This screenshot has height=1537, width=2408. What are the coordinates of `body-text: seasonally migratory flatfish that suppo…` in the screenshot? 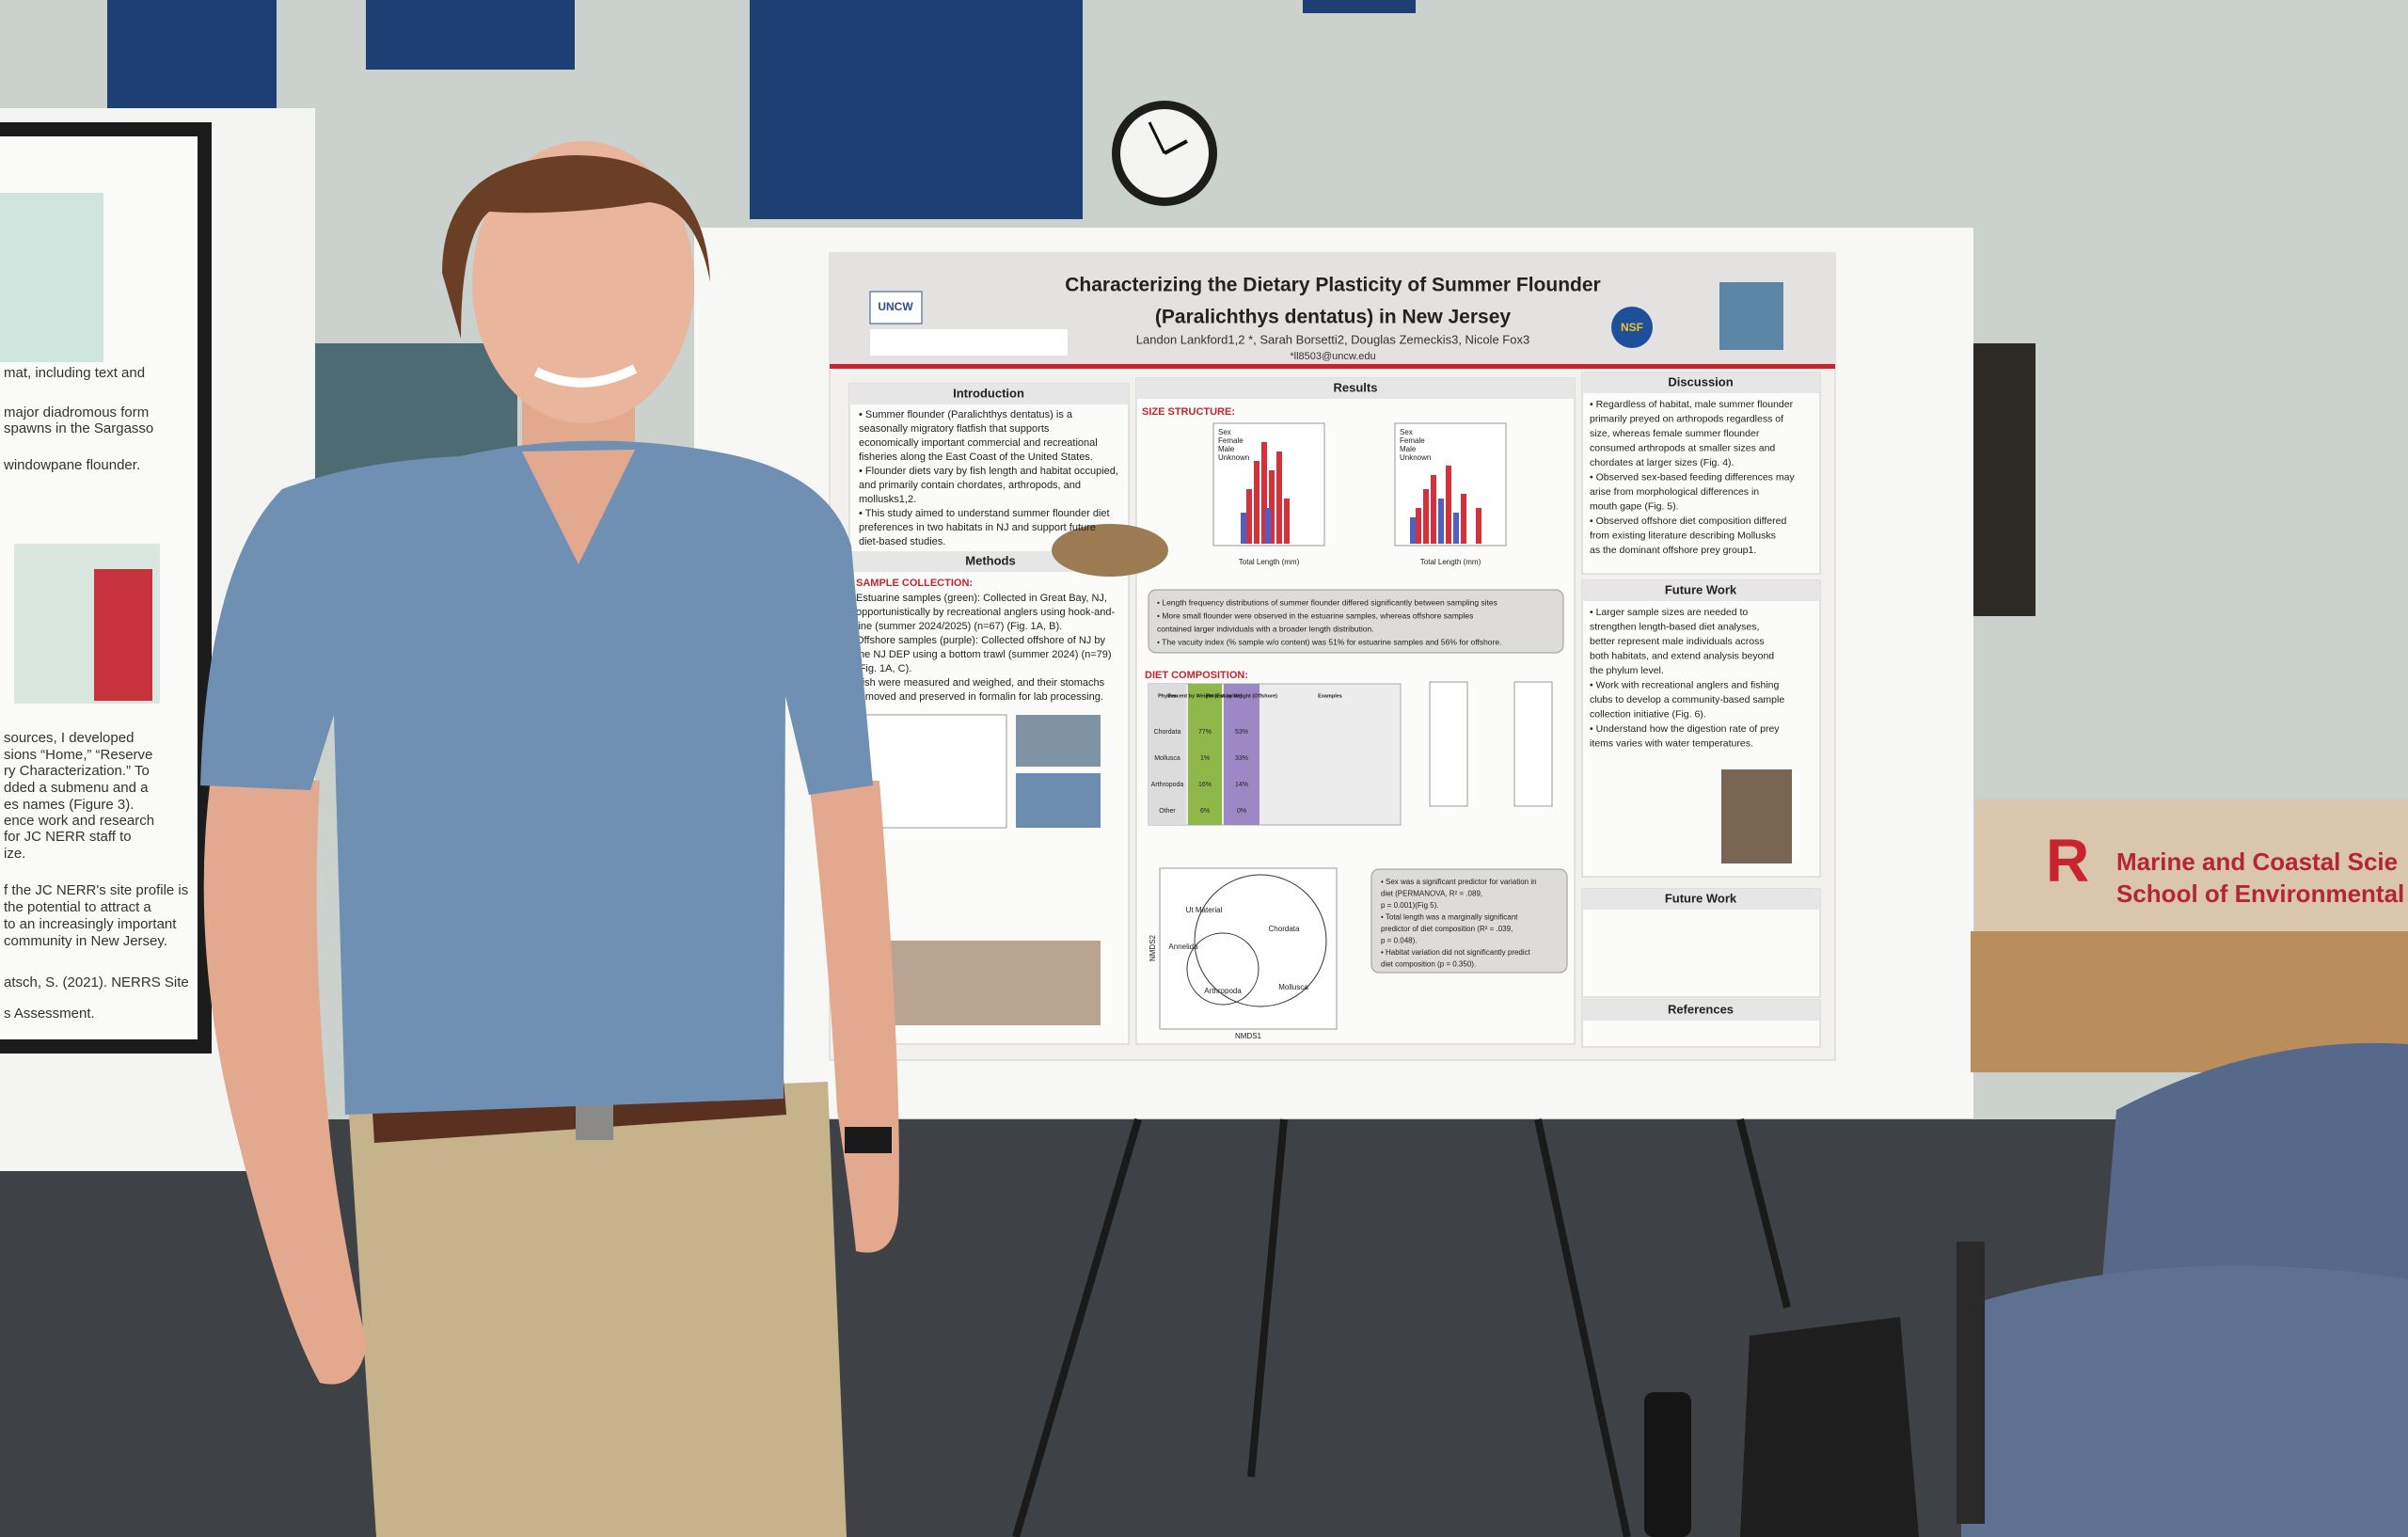 It's located at (955, 429).